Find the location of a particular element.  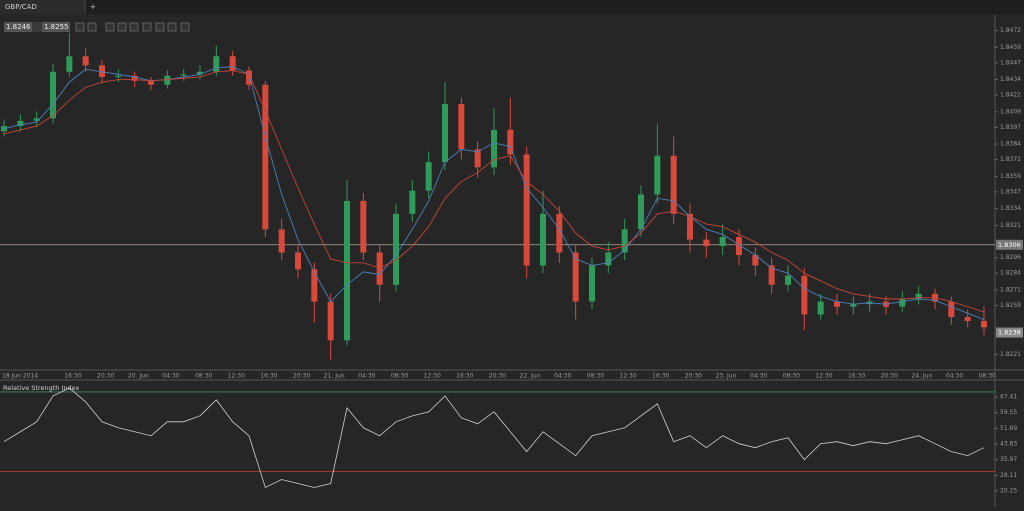

y-tick-label: 1.8472 is located at coordinates (1010, 30).